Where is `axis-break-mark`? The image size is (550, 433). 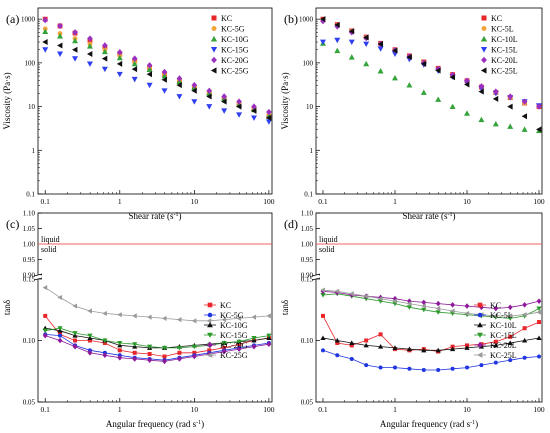
axis-break-mark is located at coordinates (316, 279).